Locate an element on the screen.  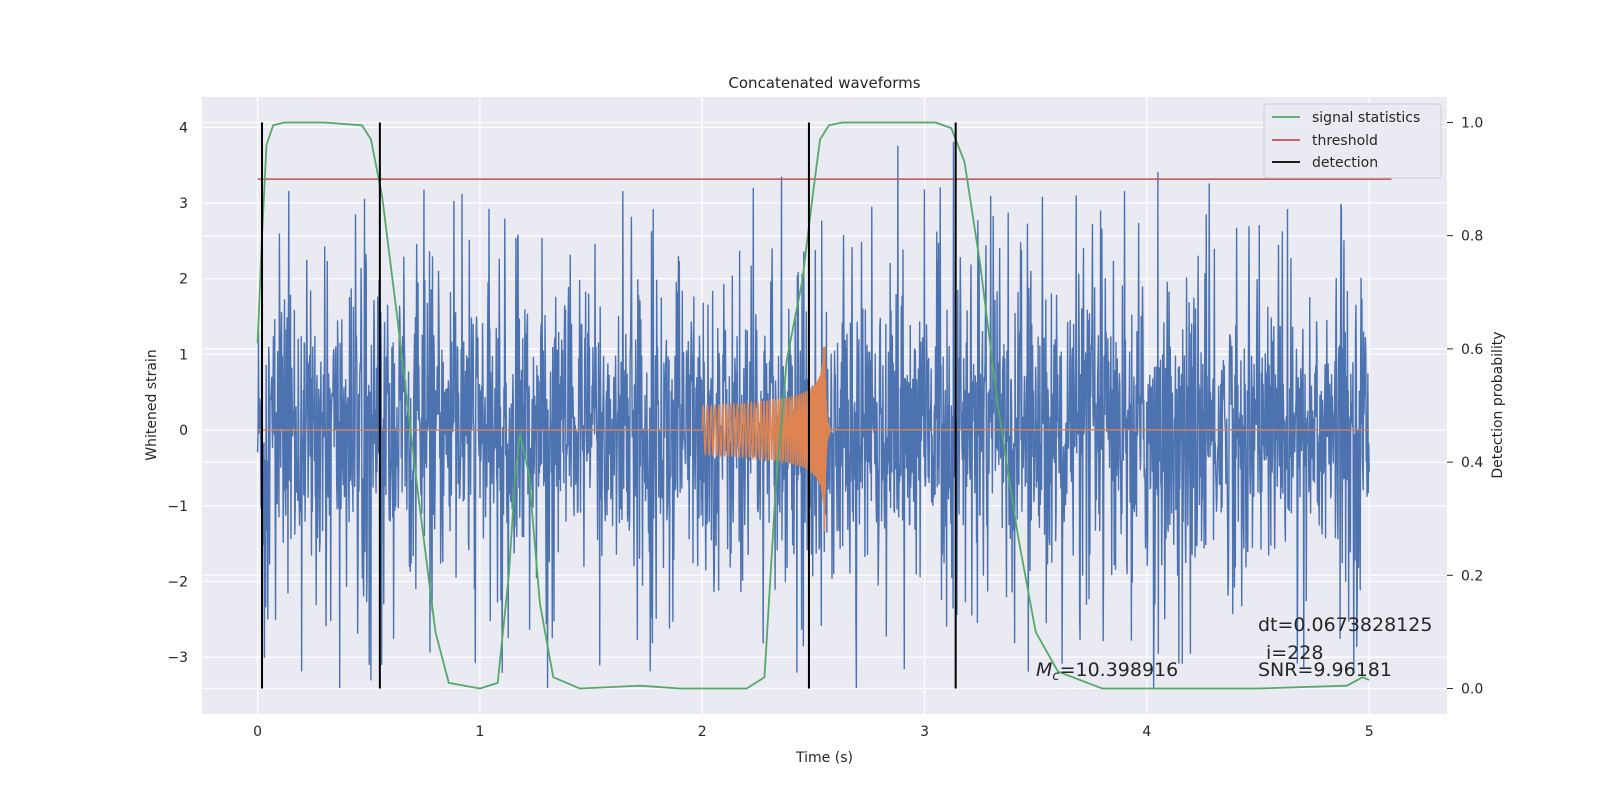
y-tick-label: 2 is located at coordinates (183, 280).